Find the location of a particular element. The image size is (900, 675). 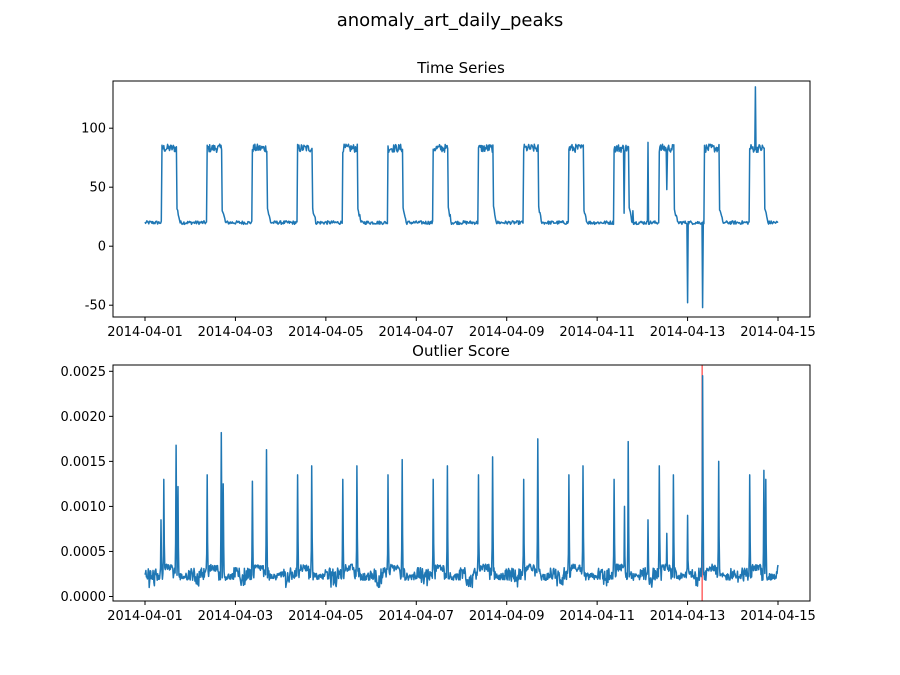

y-tick-label: -50 is located at coordinates (95, 306).